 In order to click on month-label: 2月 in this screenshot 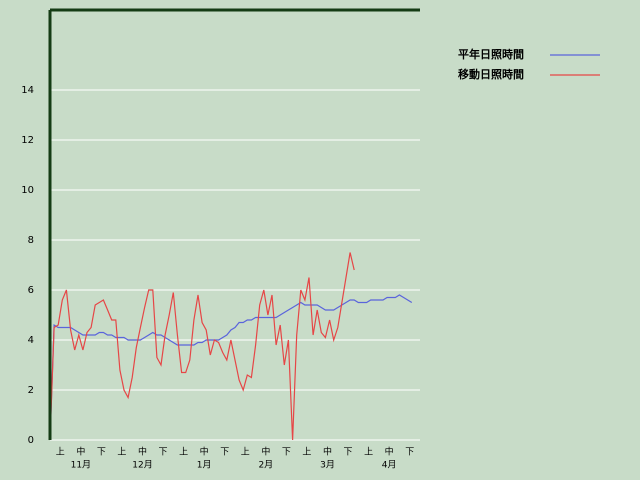, I will do `click(265, 465)`.